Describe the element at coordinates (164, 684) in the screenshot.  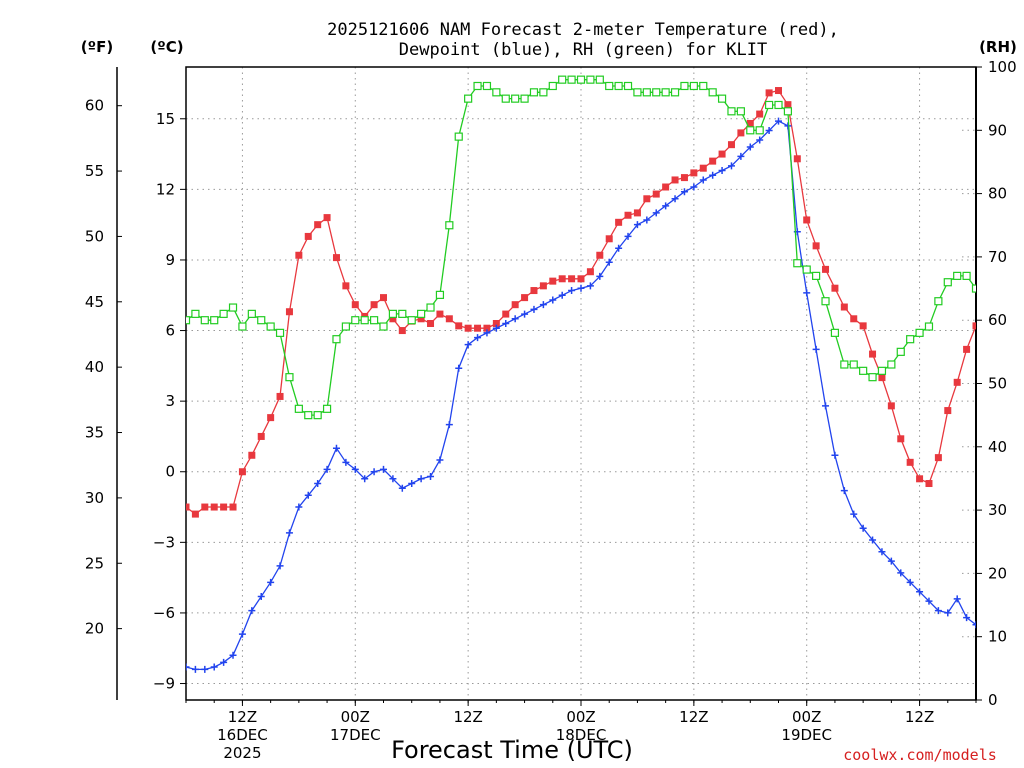
I see `celsius-tick-label: −9` at that location.